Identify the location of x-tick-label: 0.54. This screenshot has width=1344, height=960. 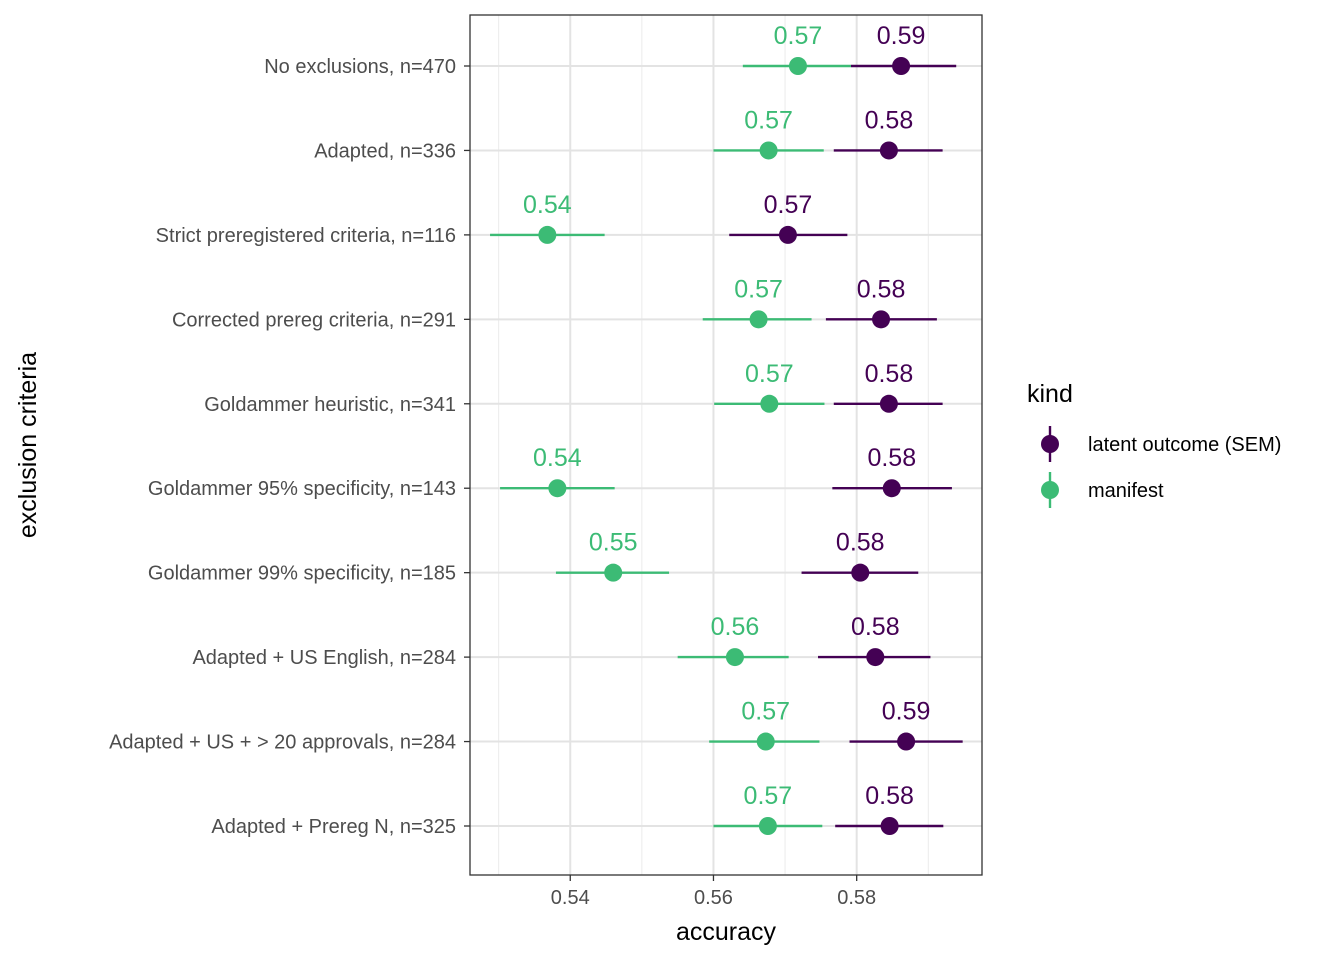
(570, 898).